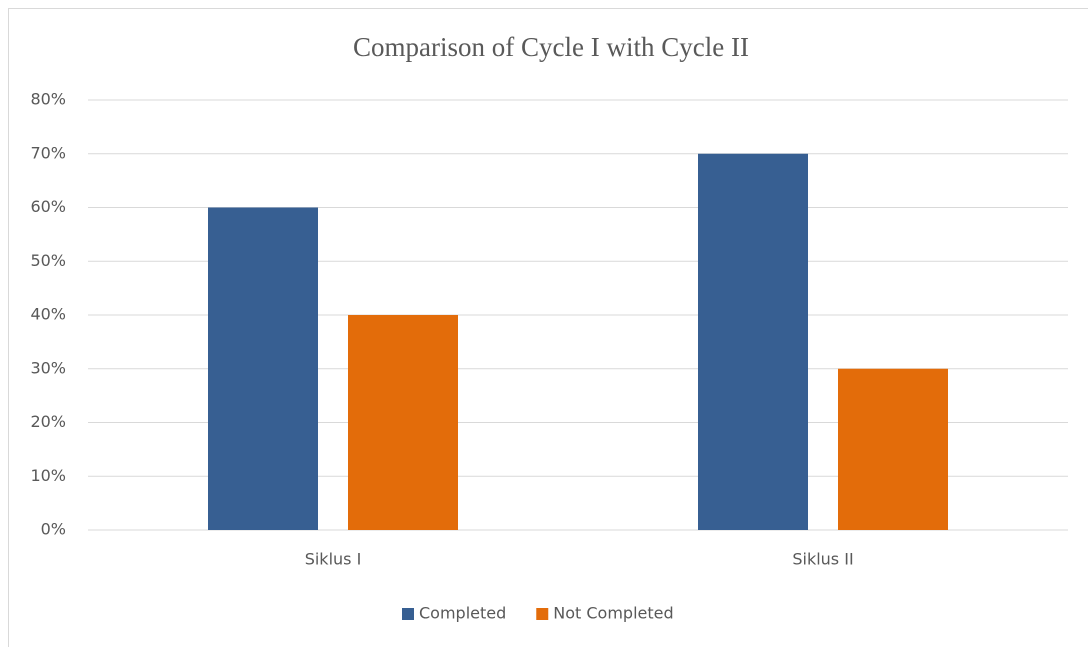  I want to click on y-tick-label: 60%, so click(48, 206).